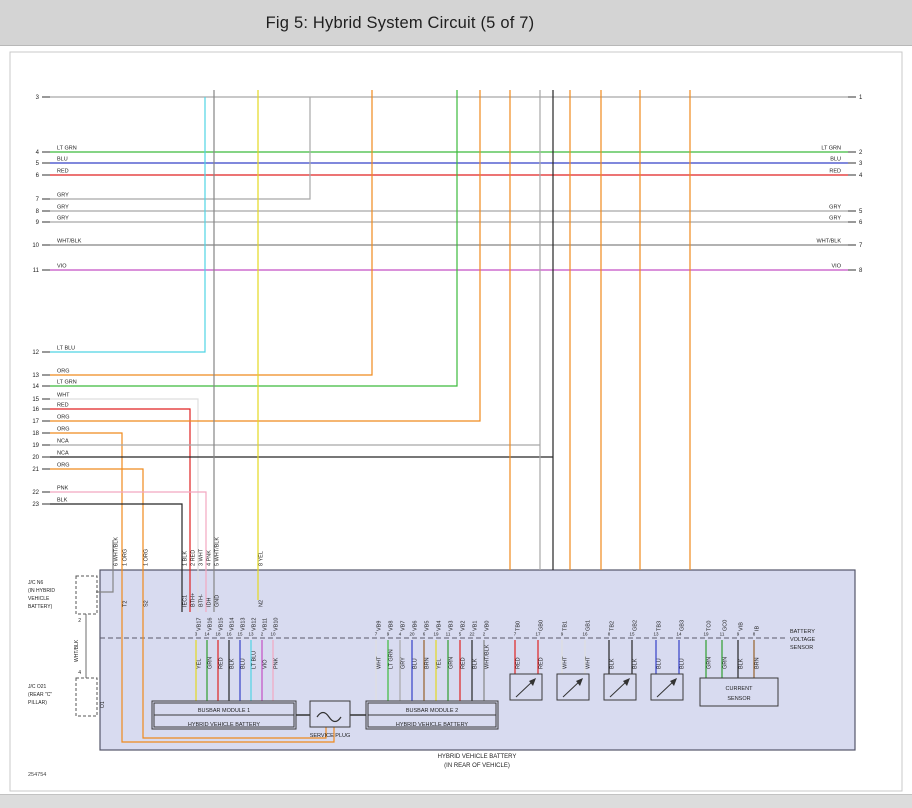 This screenshot has height=808, width=912. What do you see at coordinates (128, 225) in the screenshot?
I see `wire-l12-top` at bounding box center [128, 225].